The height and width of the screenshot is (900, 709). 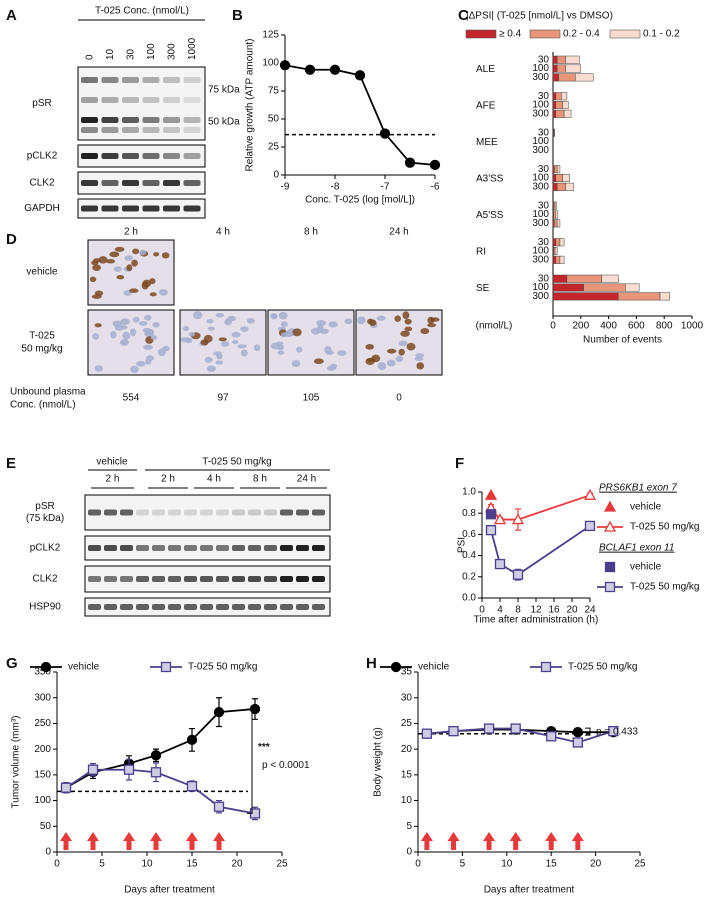 I want to click on bracket, so click(x=588, y=731).